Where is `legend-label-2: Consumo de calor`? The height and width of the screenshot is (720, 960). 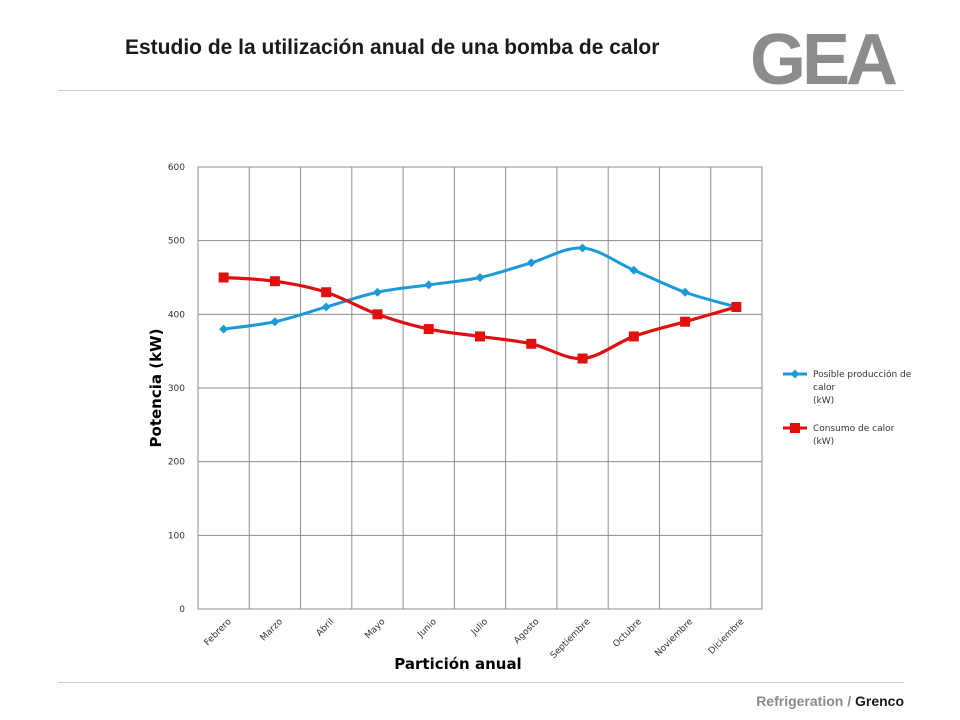
legend-label-2: Consumo de calor is located at coordinates (854, 429).